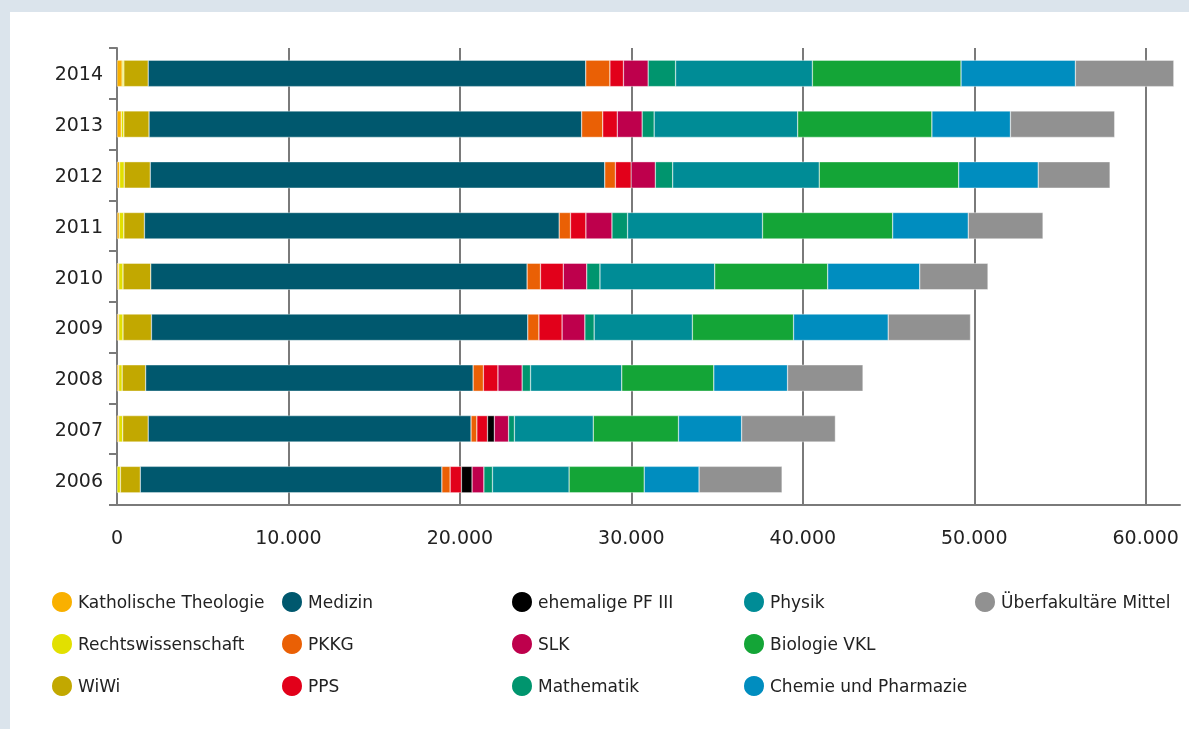 This screenshot has height=729, width=1189. I want to click on legend-label: Katholische Theologie, so click(171, 602).